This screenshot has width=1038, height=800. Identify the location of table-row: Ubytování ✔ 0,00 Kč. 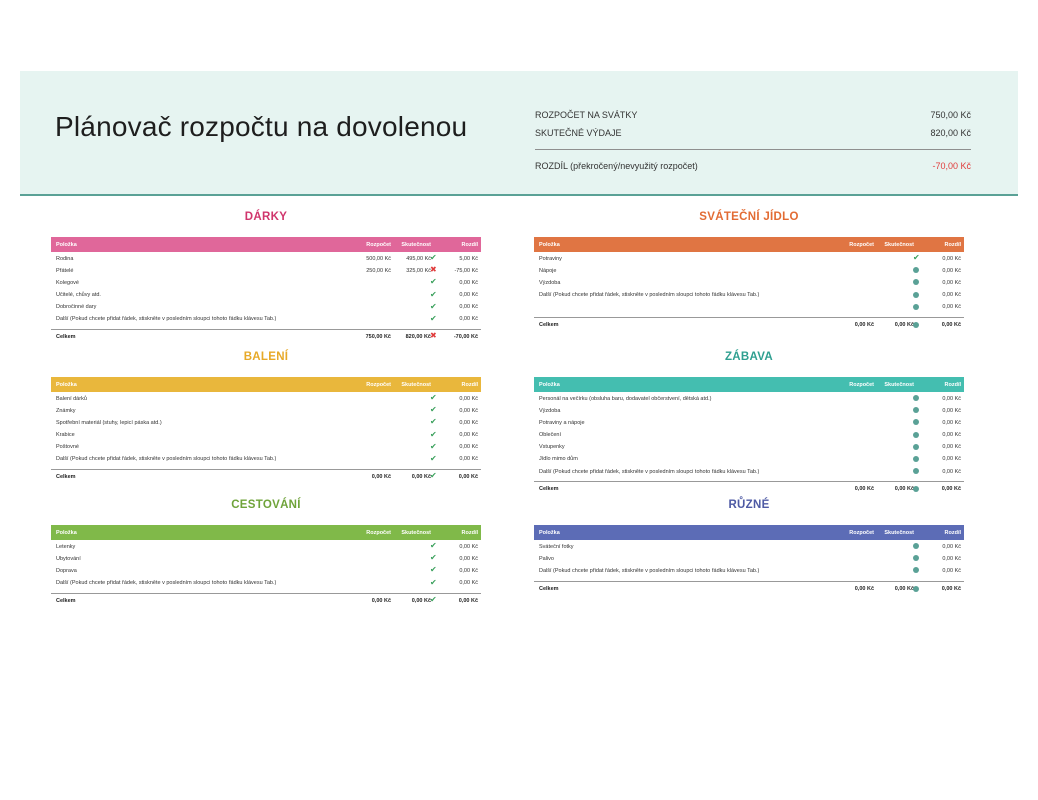
(266, 558).